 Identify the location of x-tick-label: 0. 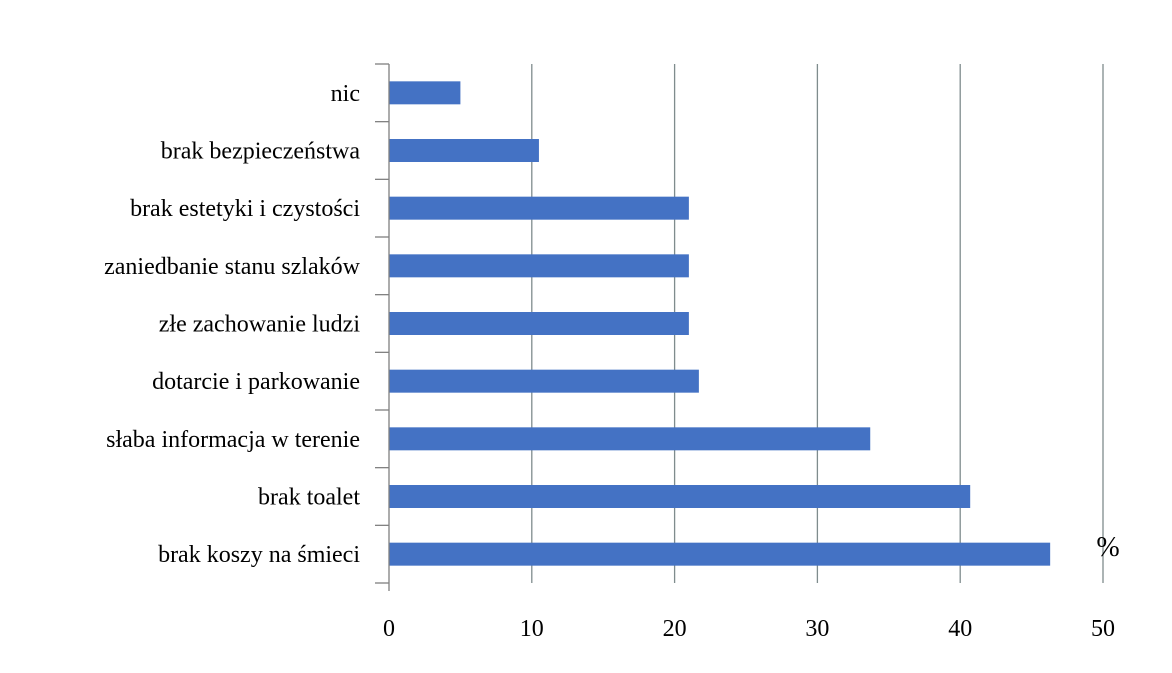
(389, 629).